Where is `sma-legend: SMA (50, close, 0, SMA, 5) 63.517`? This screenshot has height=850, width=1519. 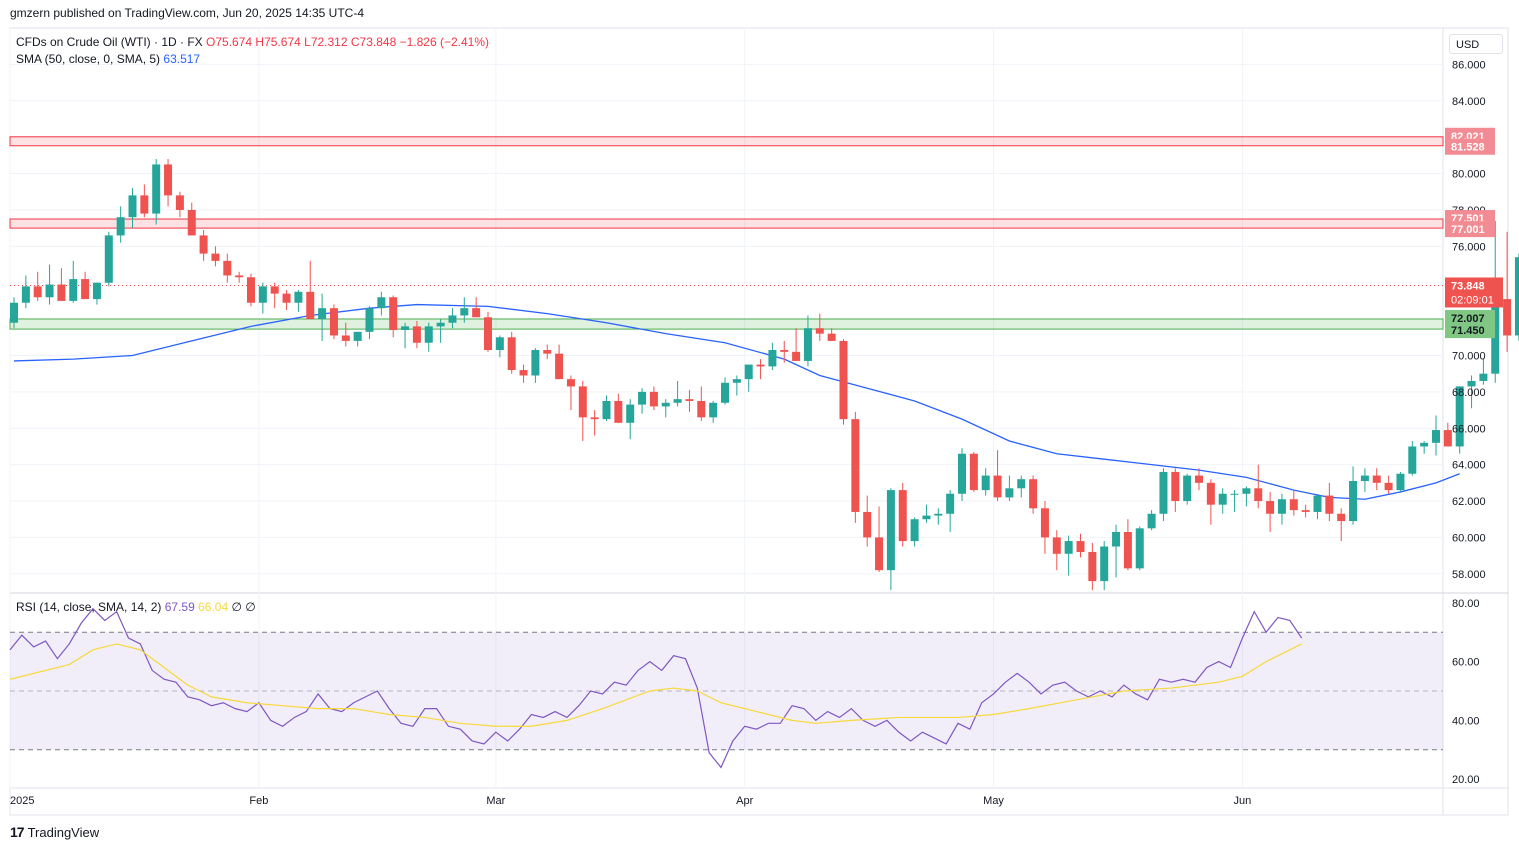
sma-legend: SMA (50, close, 0, SMA, 5) 63.517 is located at coordinates (108, 59).